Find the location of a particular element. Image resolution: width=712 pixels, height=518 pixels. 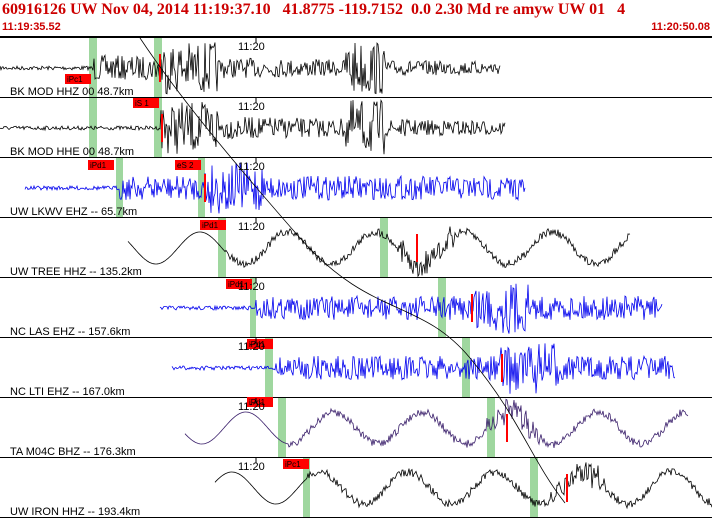

station-label: UW IRON HHZ -- 193.4km is located at coordinates (75, 512).